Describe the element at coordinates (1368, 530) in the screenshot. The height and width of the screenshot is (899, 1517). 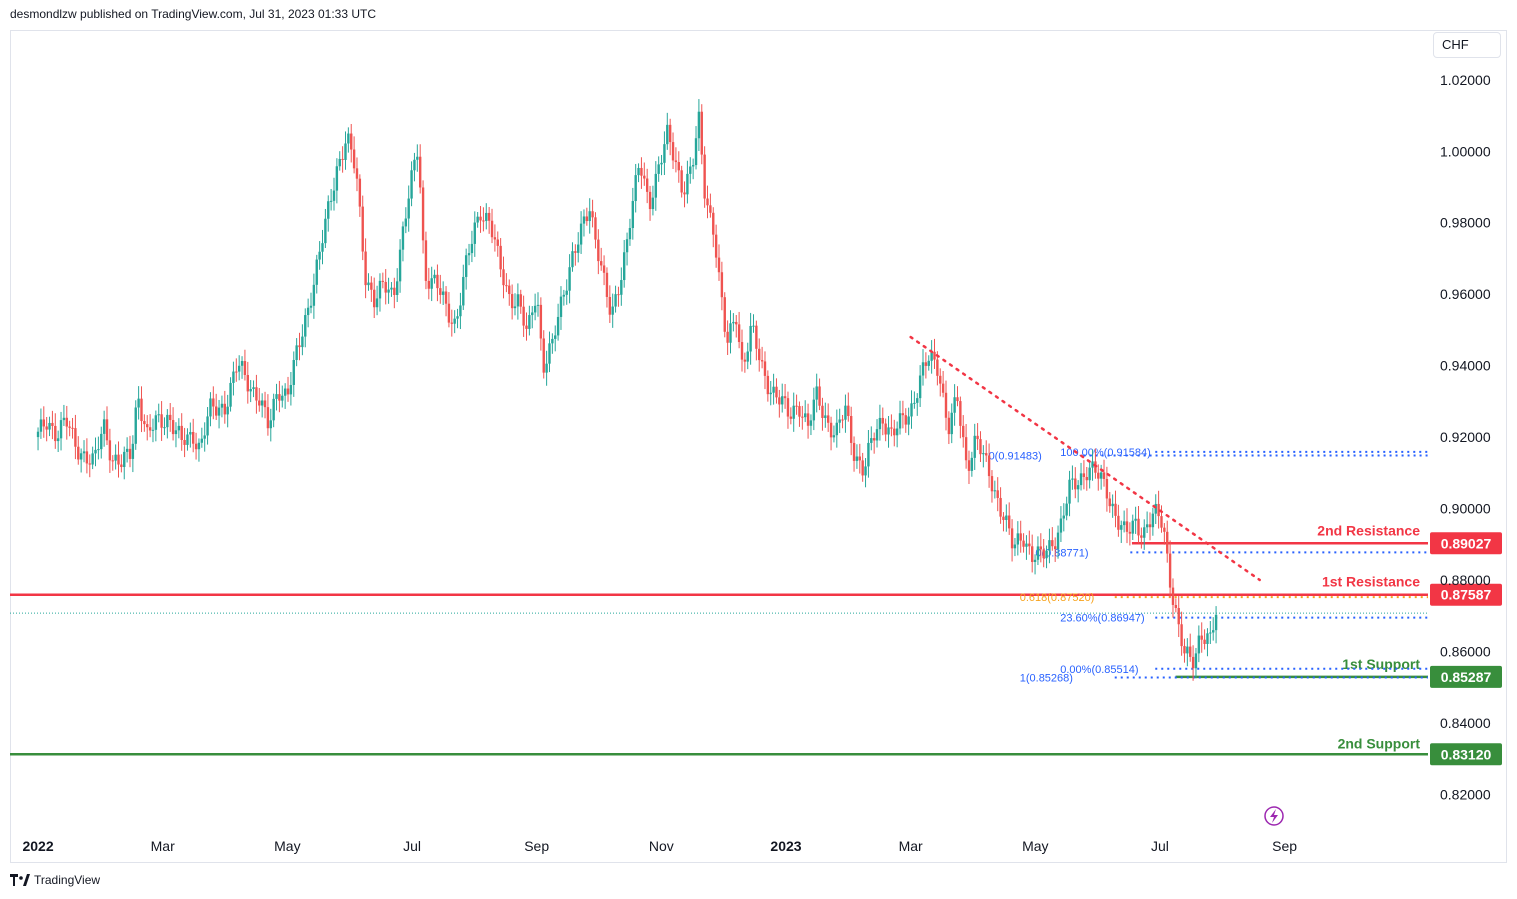
I see `level-name: 2nd Resistance` at that location.